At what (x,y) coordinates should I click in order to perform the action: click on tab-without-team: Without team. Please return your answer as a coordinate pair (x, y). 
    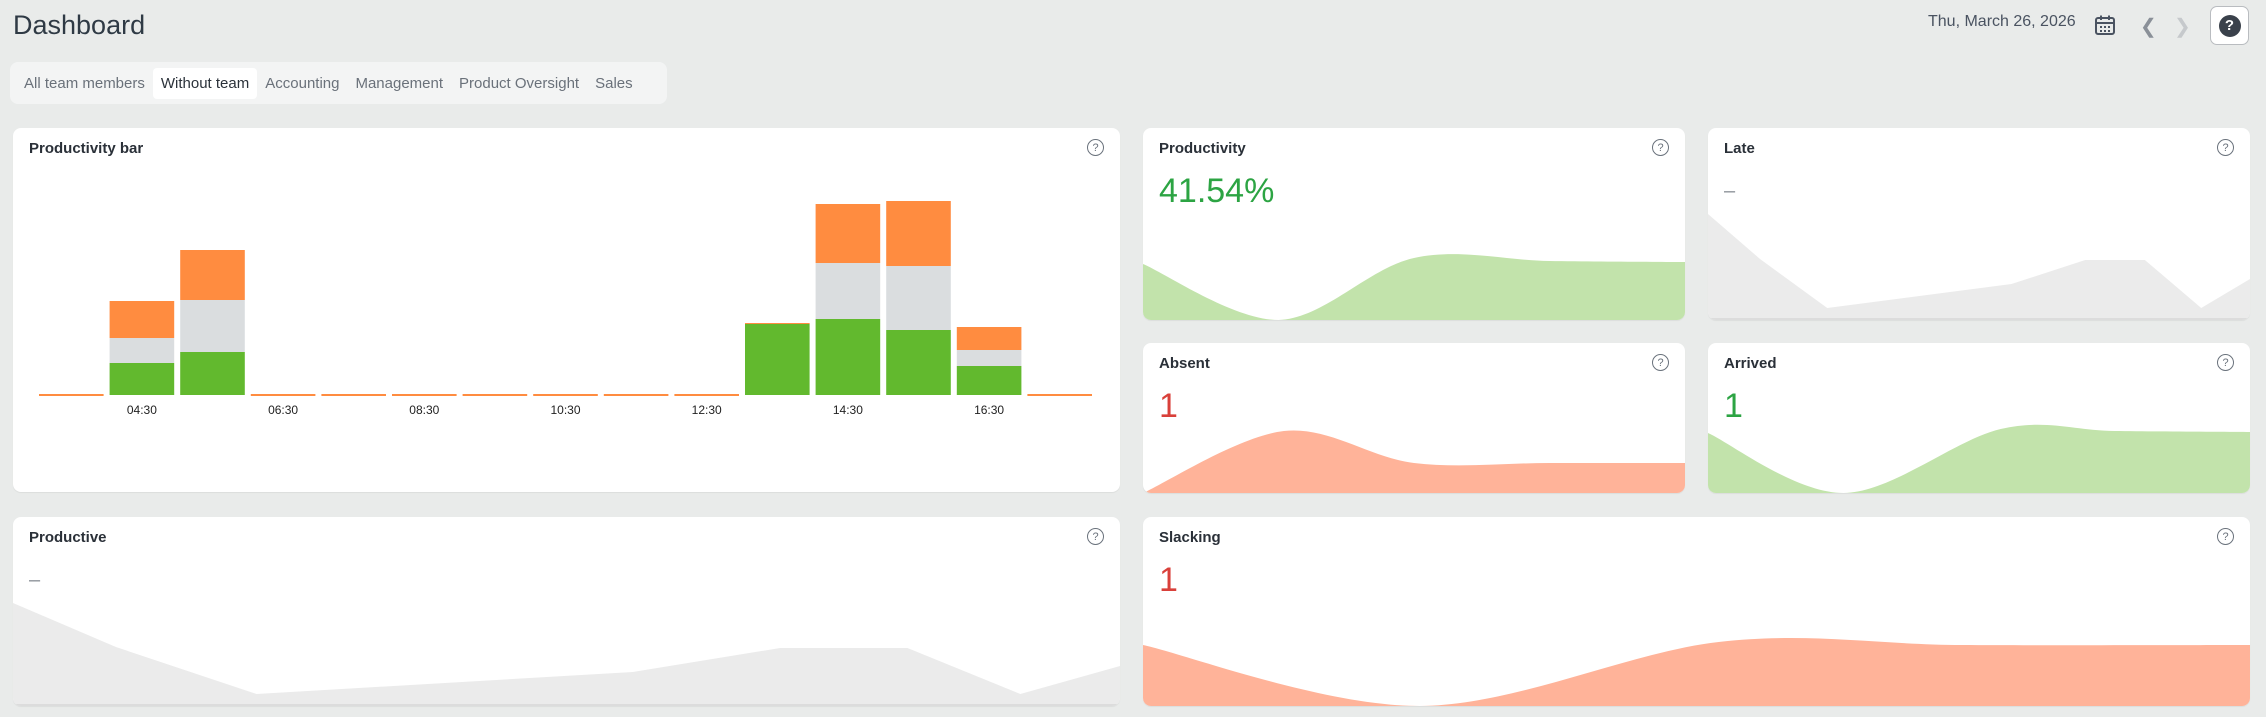
    Looking at the image, I should click on (205, 83).